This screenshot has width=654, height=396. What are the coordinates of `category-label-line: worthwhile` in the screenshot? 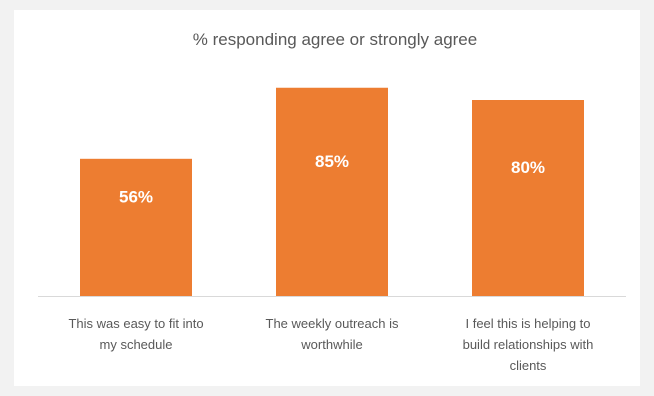 It's located at (331, 344).